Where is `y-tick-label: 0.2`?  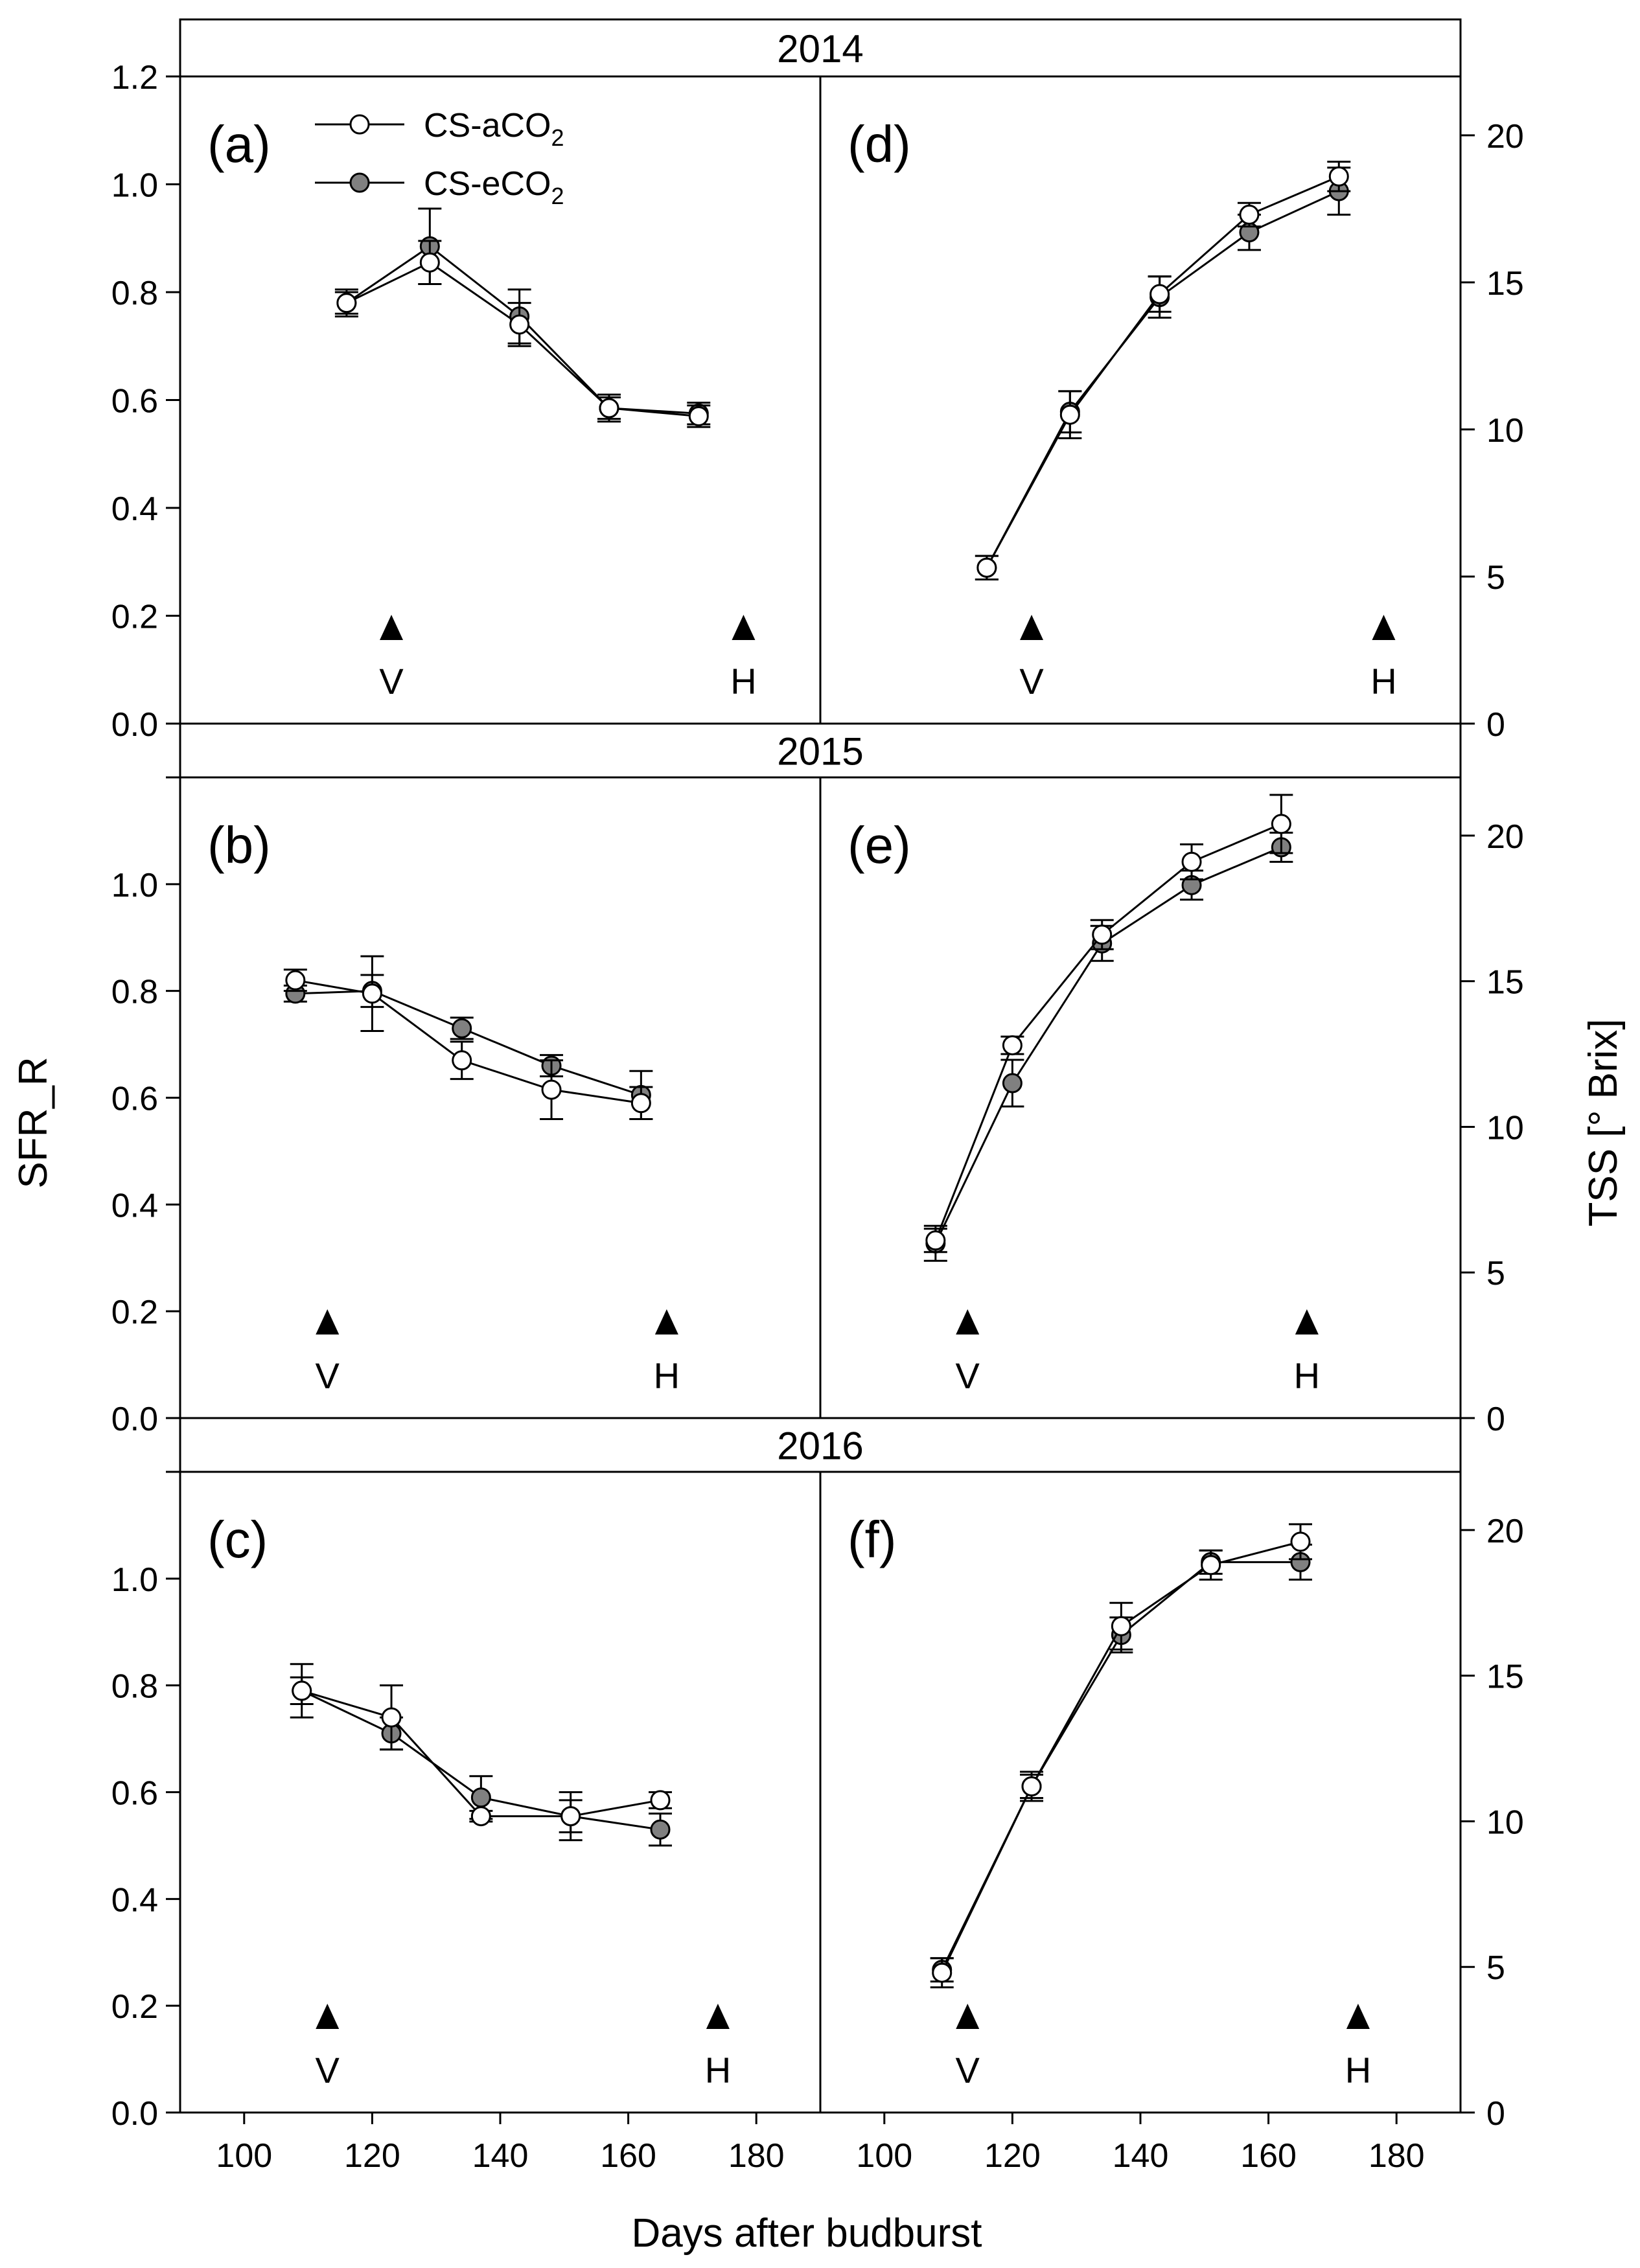 y-tick-label: 0.2 is located at coordinates (134, 2007).